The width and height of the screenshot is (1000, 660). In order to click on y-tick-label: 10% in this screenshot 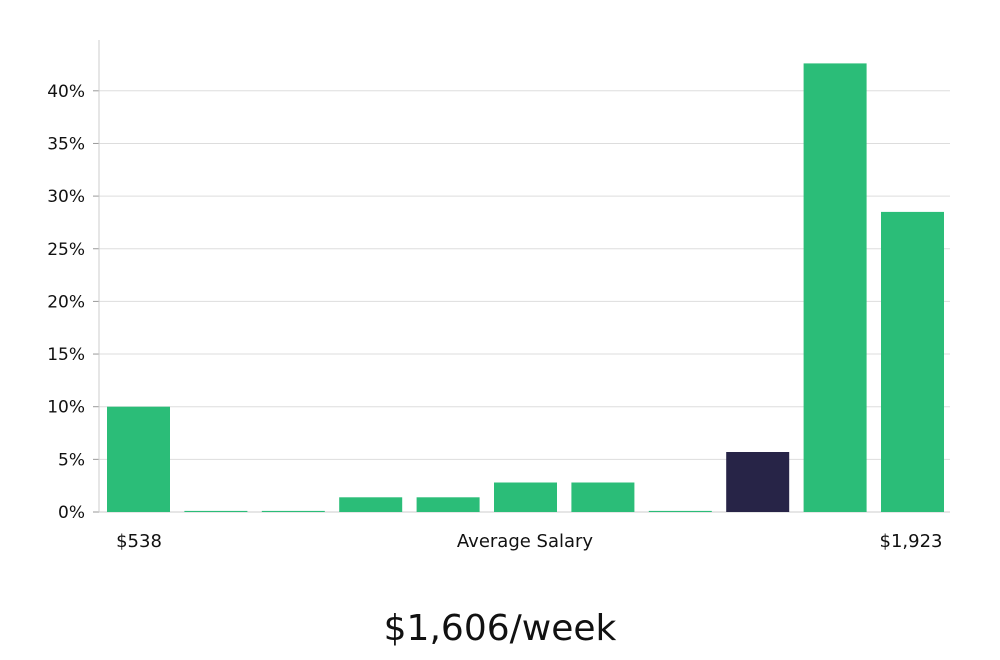, I will do `click(66, 408)`.